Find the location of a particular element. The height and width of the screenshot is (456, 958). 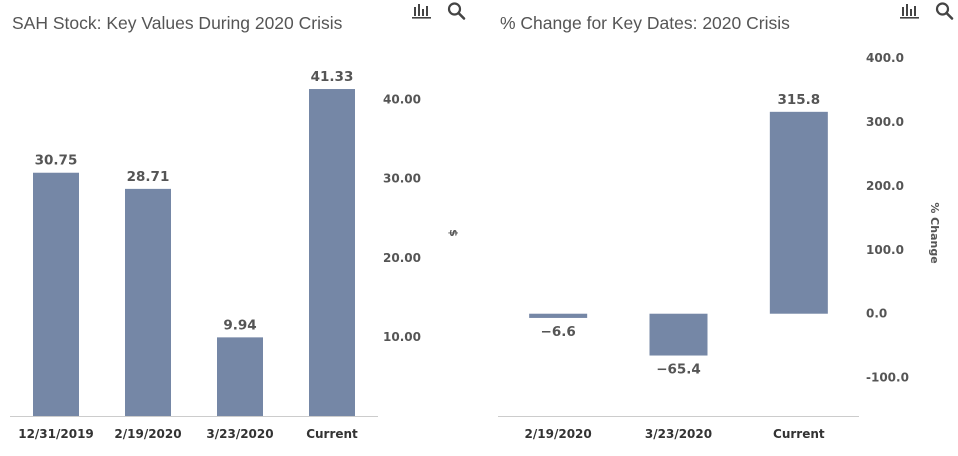

y-tick-label: 300.0 is located at coordinates (885, 122).